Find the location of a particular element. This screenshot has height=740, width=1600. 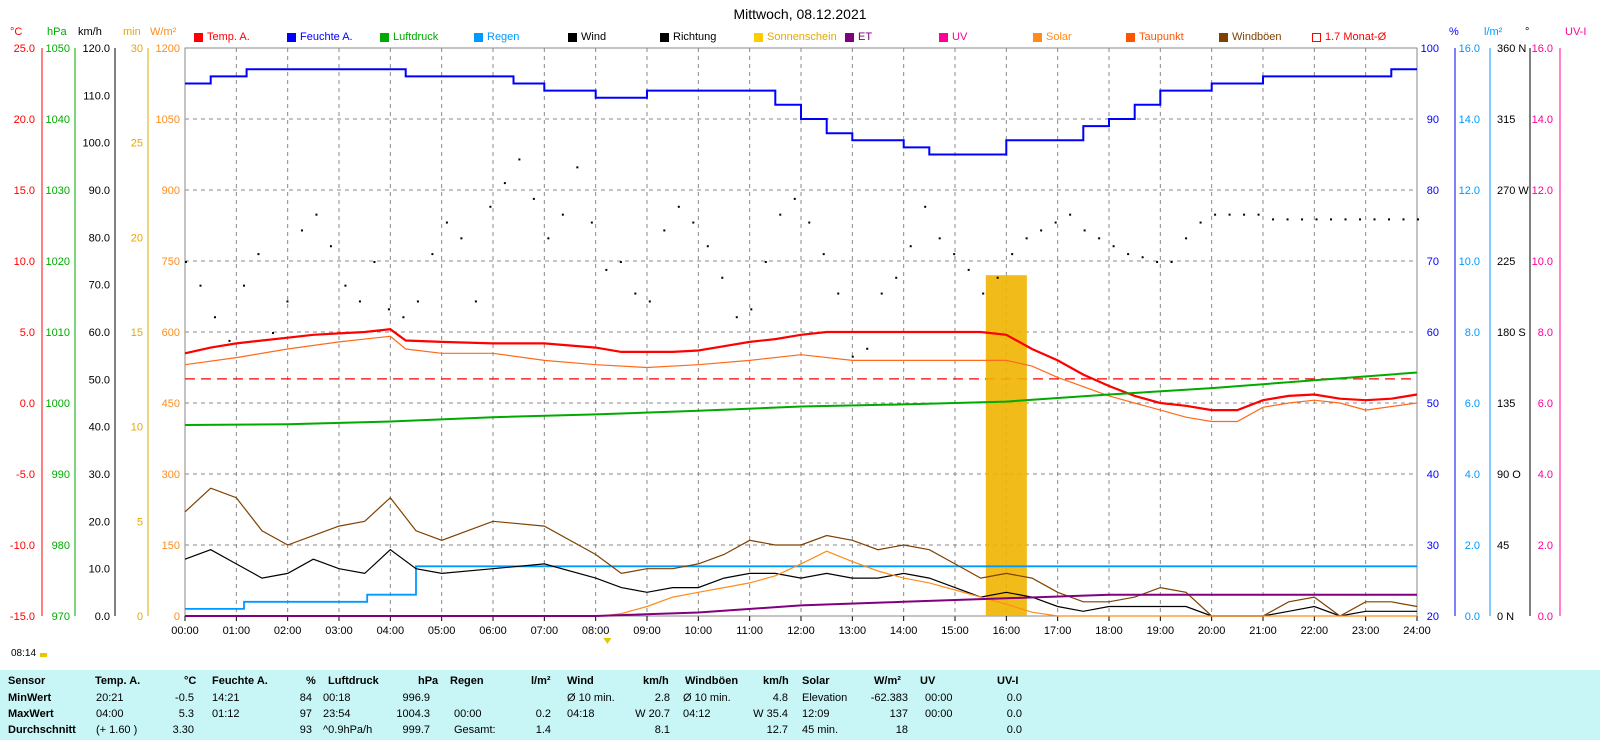

temp-tick-label: 5.0 is located at coordinates (27, 333).